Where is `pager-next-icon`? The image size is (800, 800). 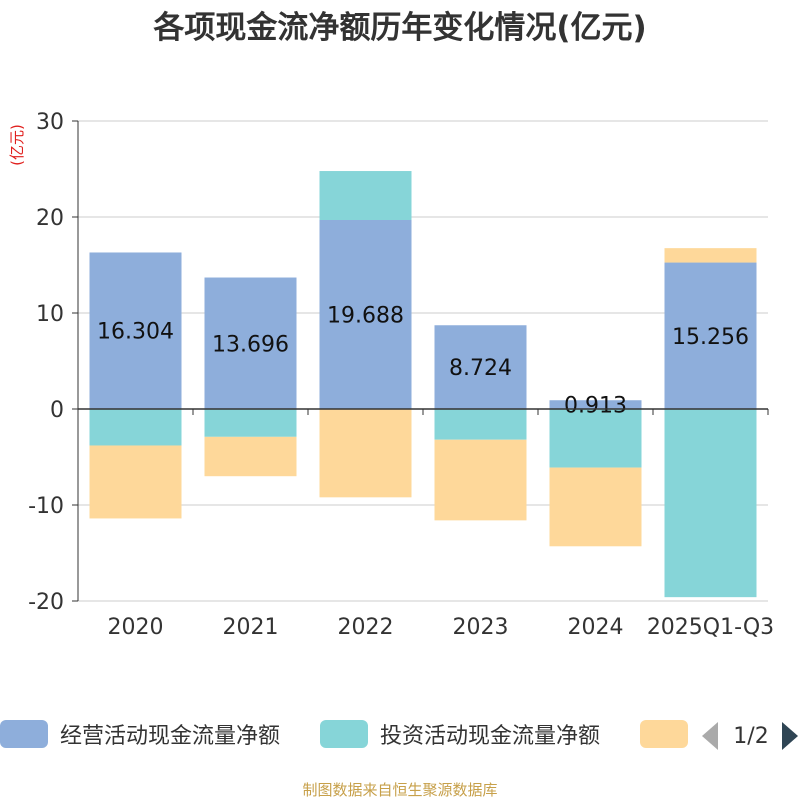
pager-next-icon is located at coordinates (790, 736).